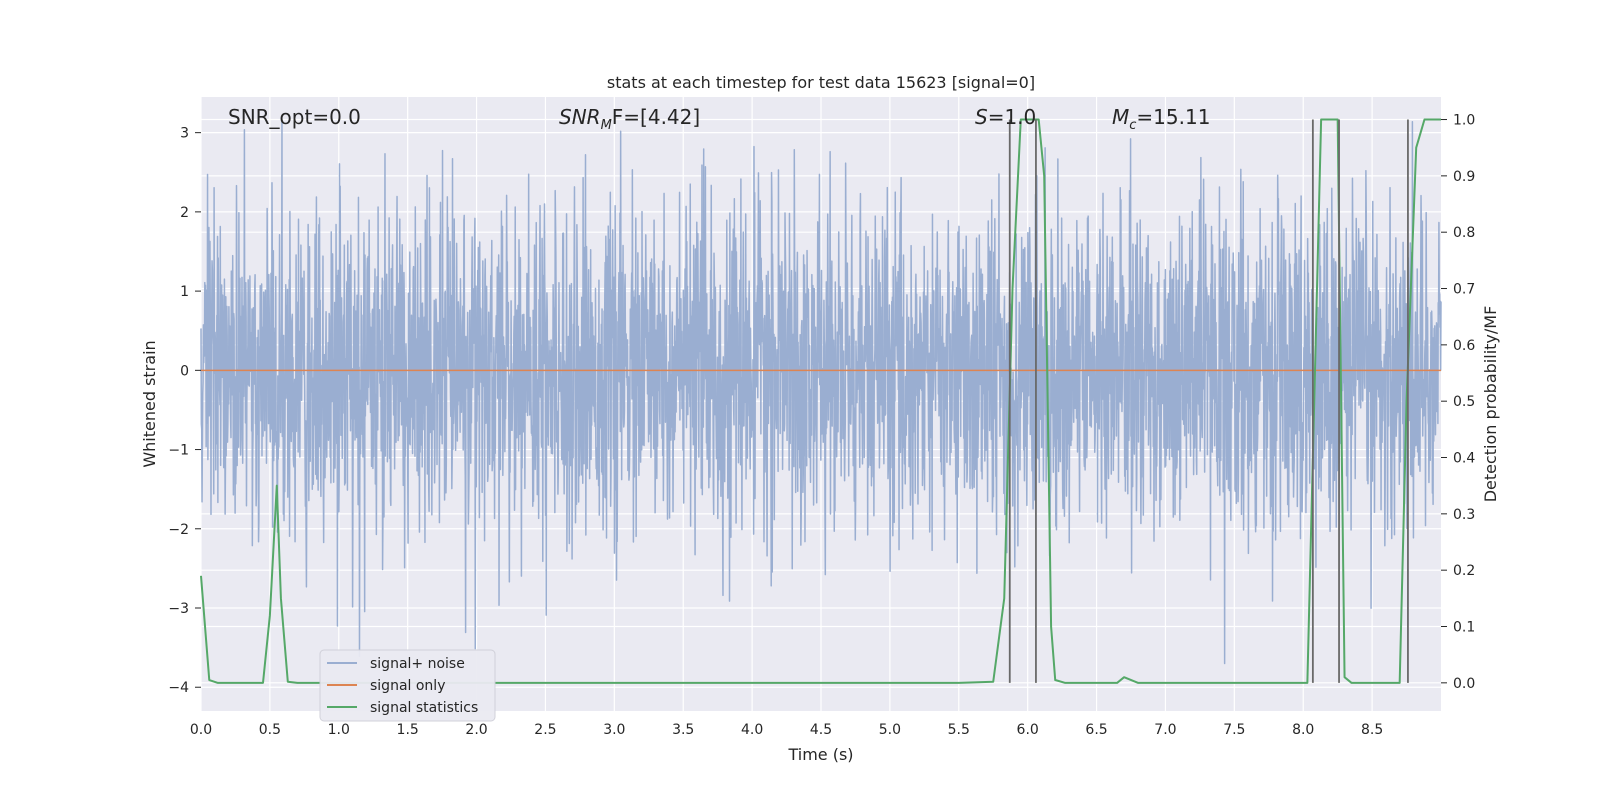 Image resolution: width=1600 pixels, height=804 pixels. I want to click on x-tick-label: 7.5, so click(1234, 730).